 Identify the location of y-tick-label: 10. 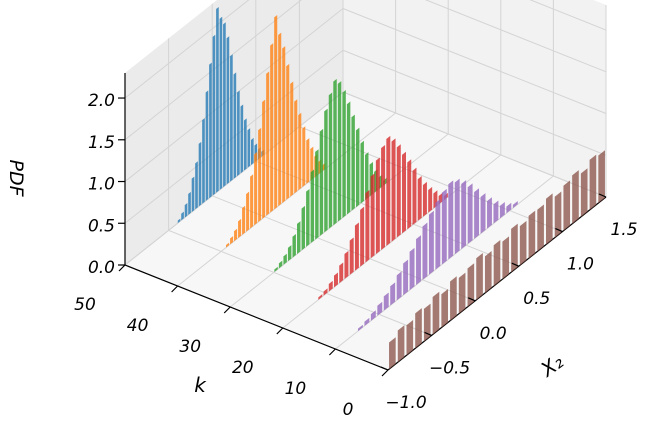
(296, 389).